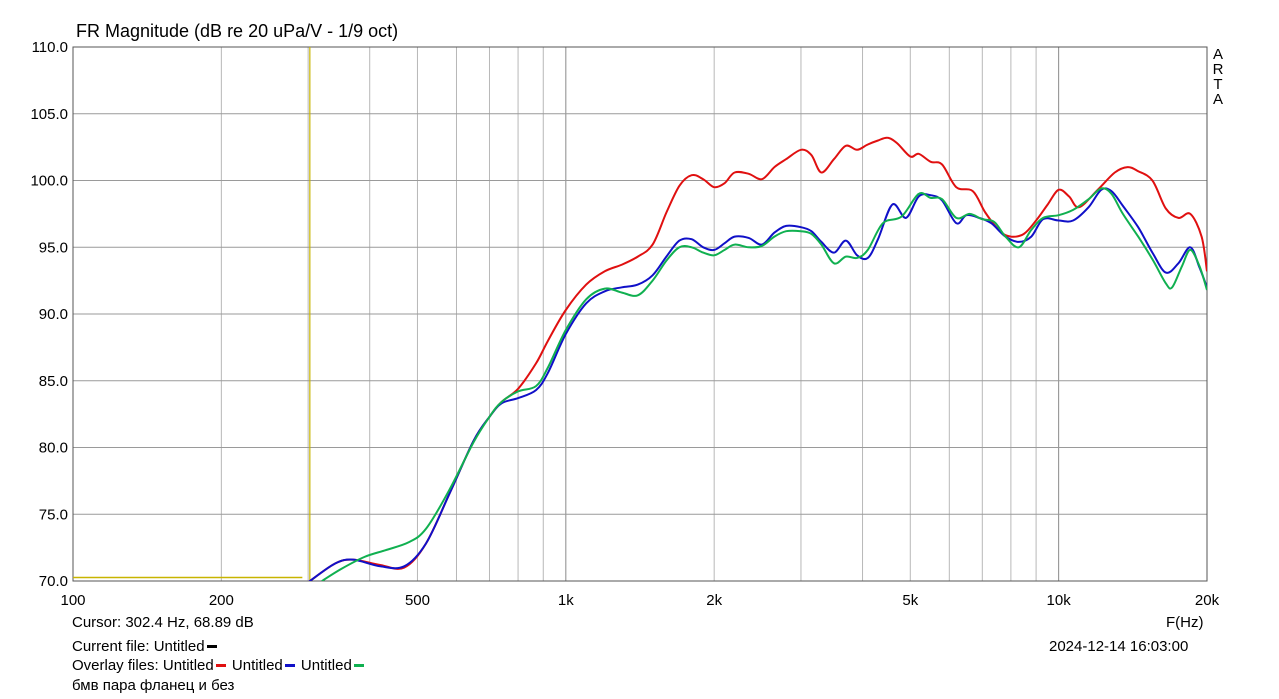 Image resolution: width=1279 pixels, height=699 pixels. Describe the element at coordinates (358, 665) in the screenshot. I see `overlay-swatch-green` at that location.